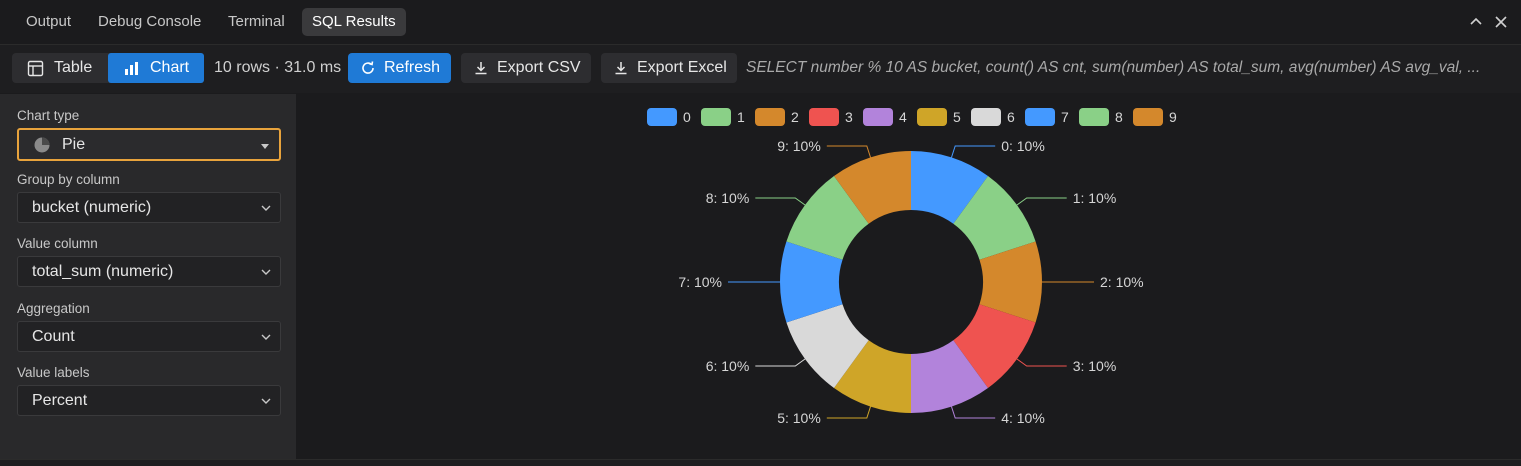 The image size is (1521, 466). I want to click on legend-label: 0, so click(687, 117).